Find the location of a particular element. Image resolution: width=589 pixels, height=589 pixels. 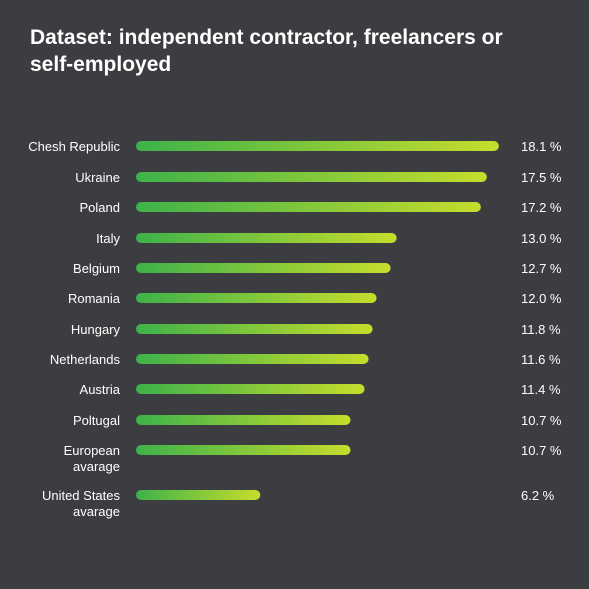

category-label-line: Chesh Republic is located at coordinates (74, 146).